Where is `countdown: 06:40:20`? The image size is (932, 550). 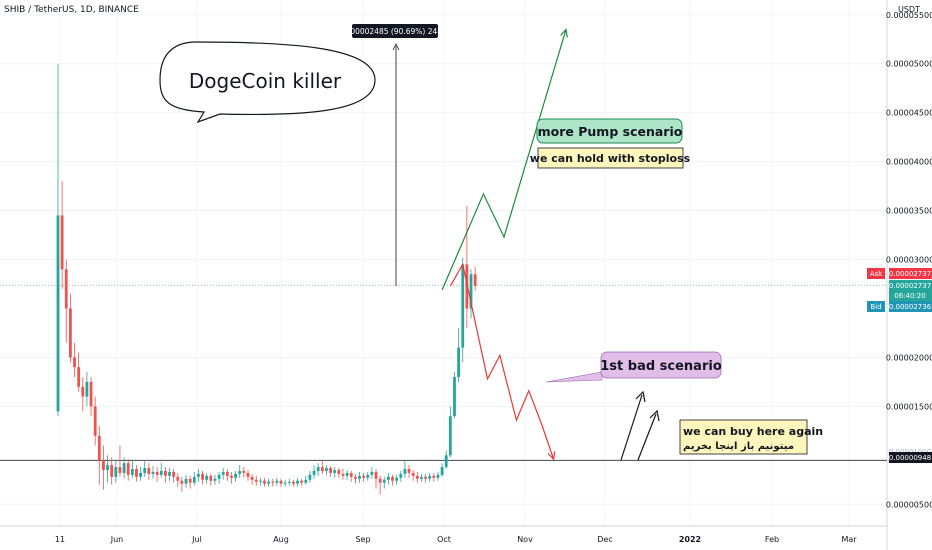 countdown: 06:40:20 is located at coordinates (909, 296).